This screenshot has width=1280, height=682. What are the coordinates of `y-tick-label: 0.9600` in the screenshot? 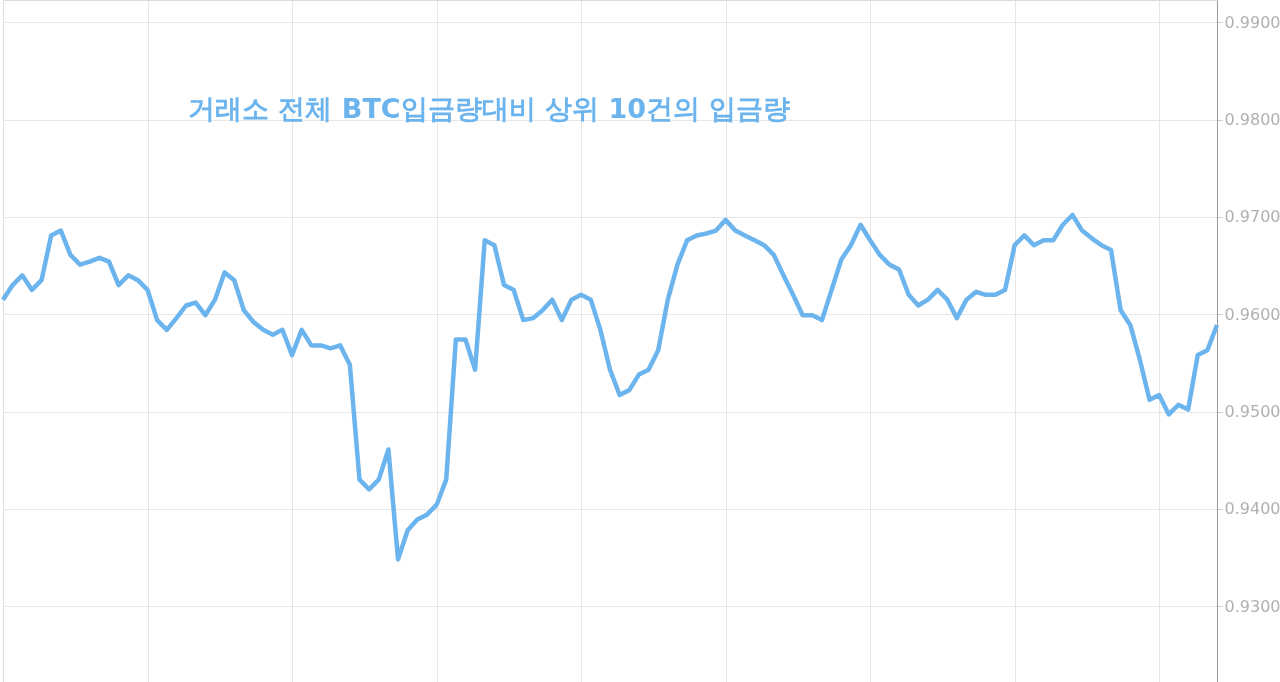 It's located at (1252, 314).